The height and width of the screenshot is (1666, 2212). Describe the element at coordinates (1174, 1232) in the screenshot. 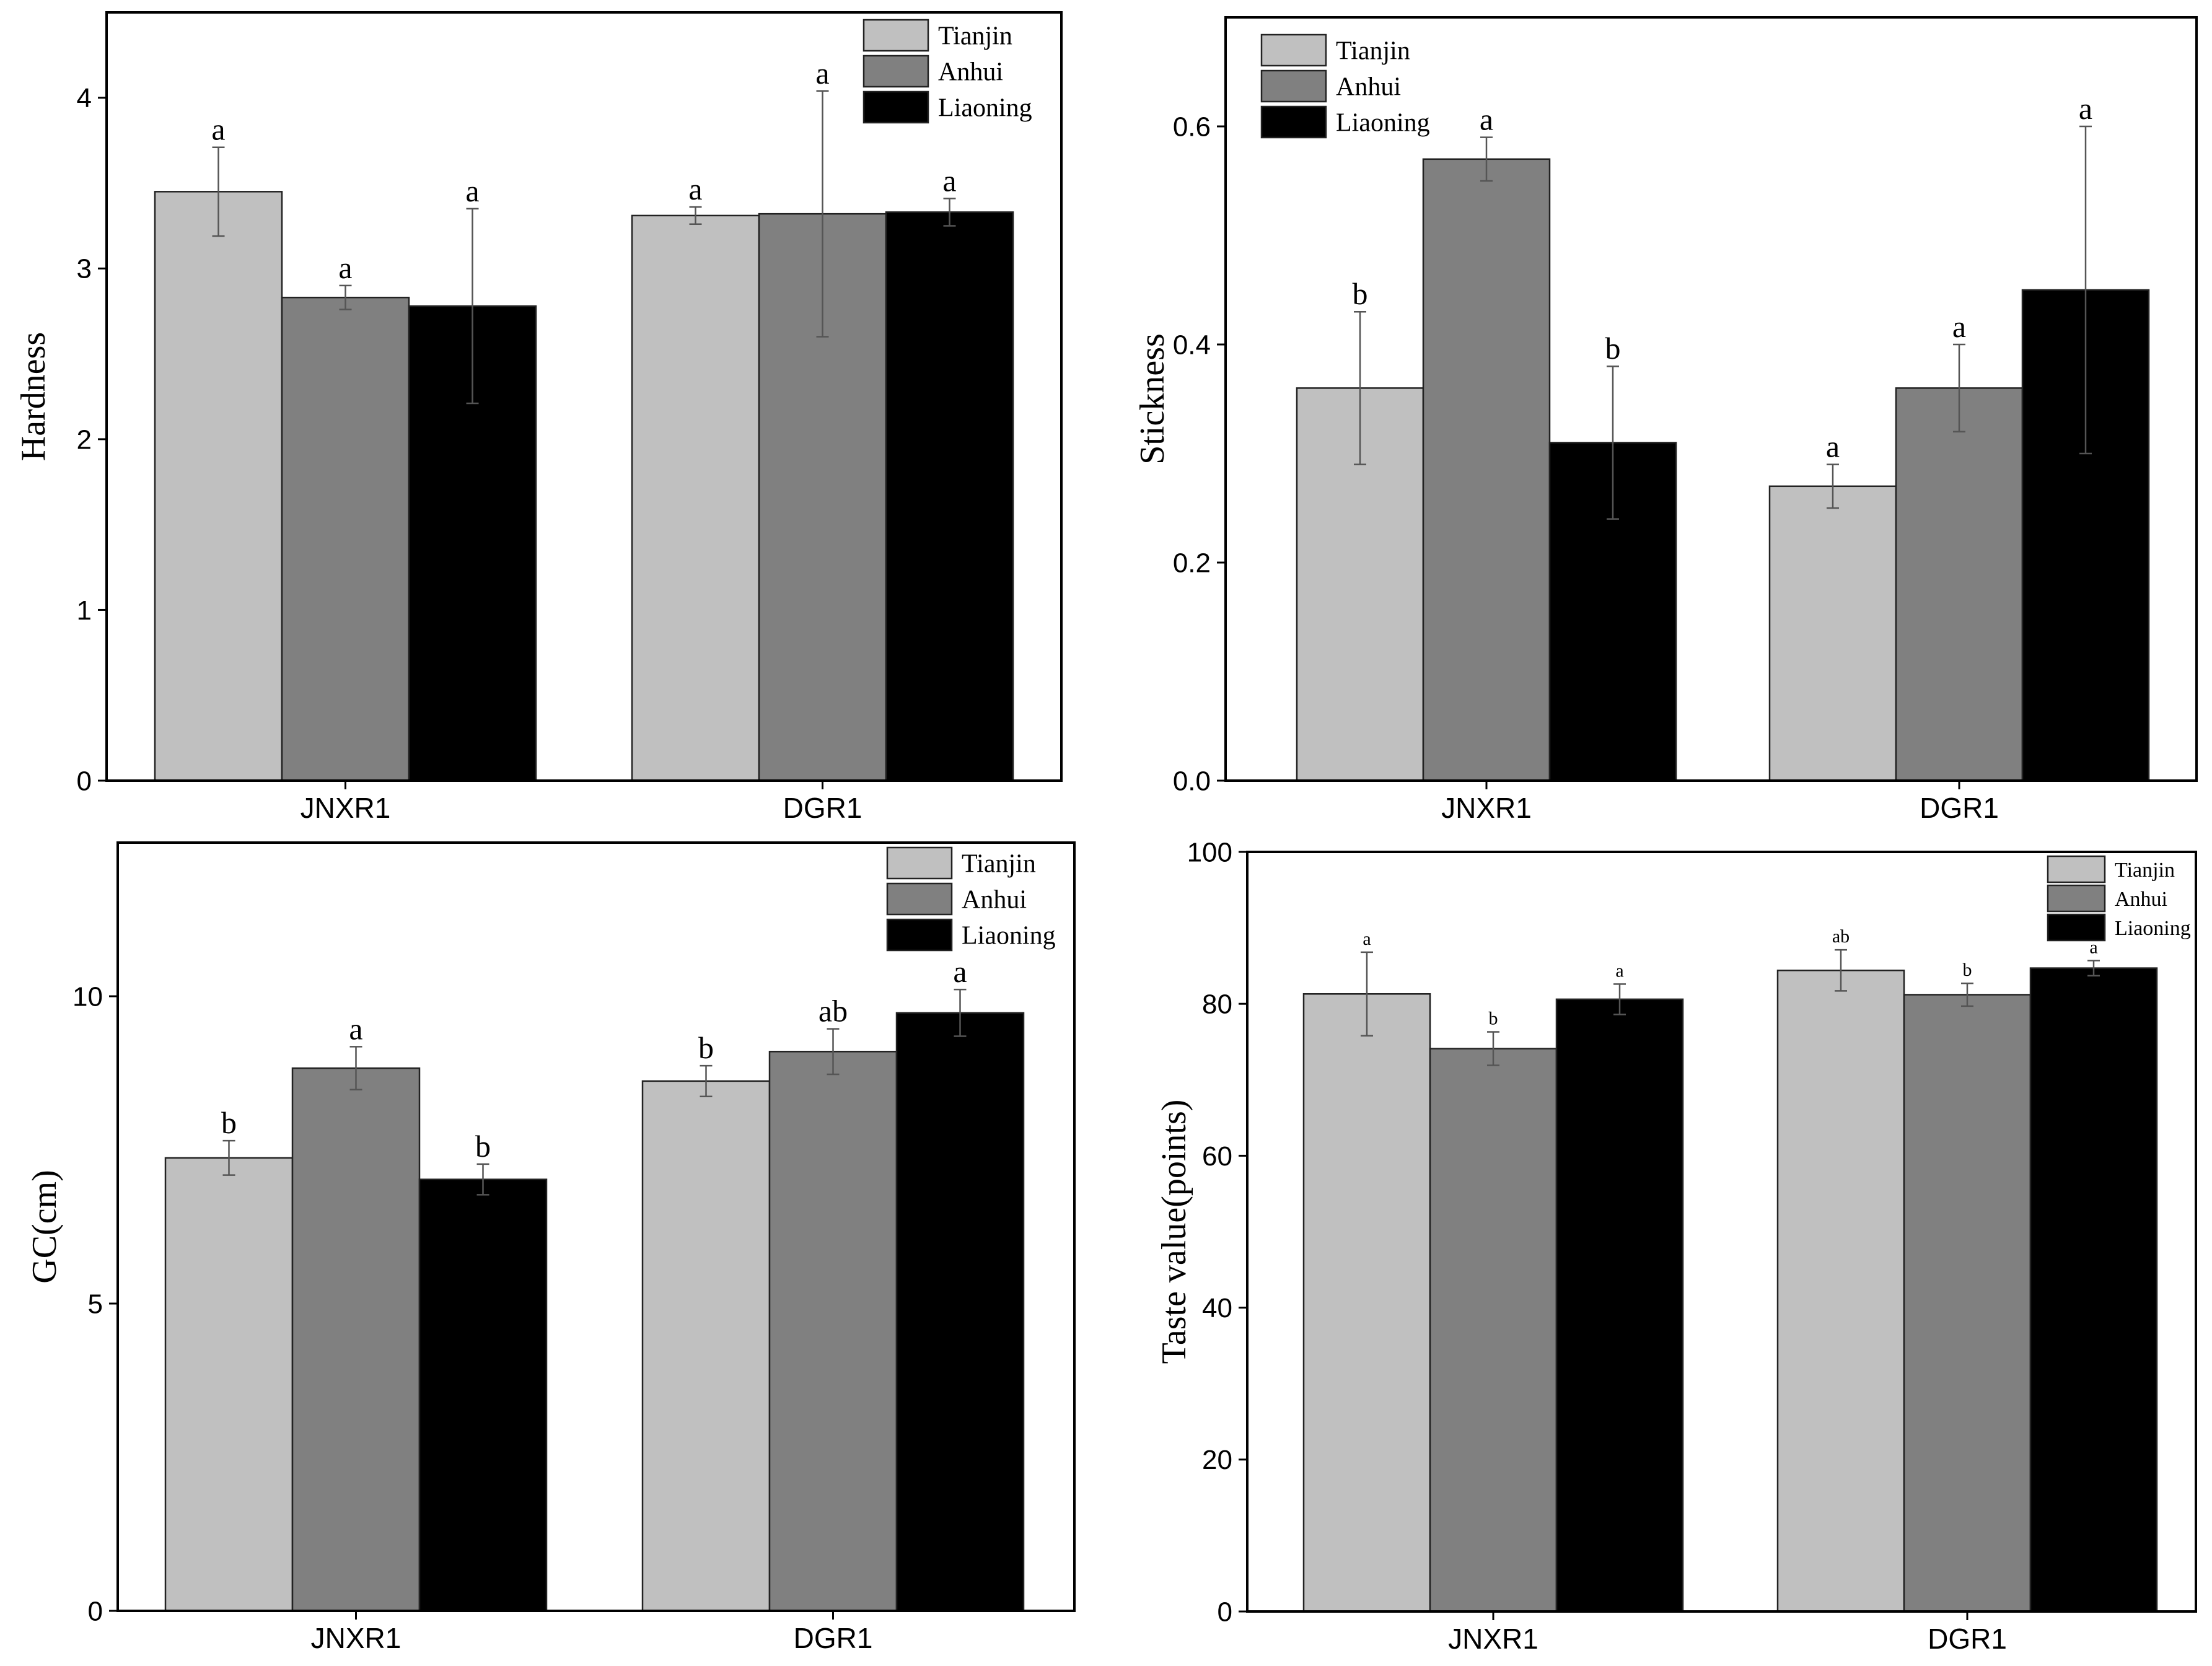

I see `y-axis-label: Taste value(points)` at that location.